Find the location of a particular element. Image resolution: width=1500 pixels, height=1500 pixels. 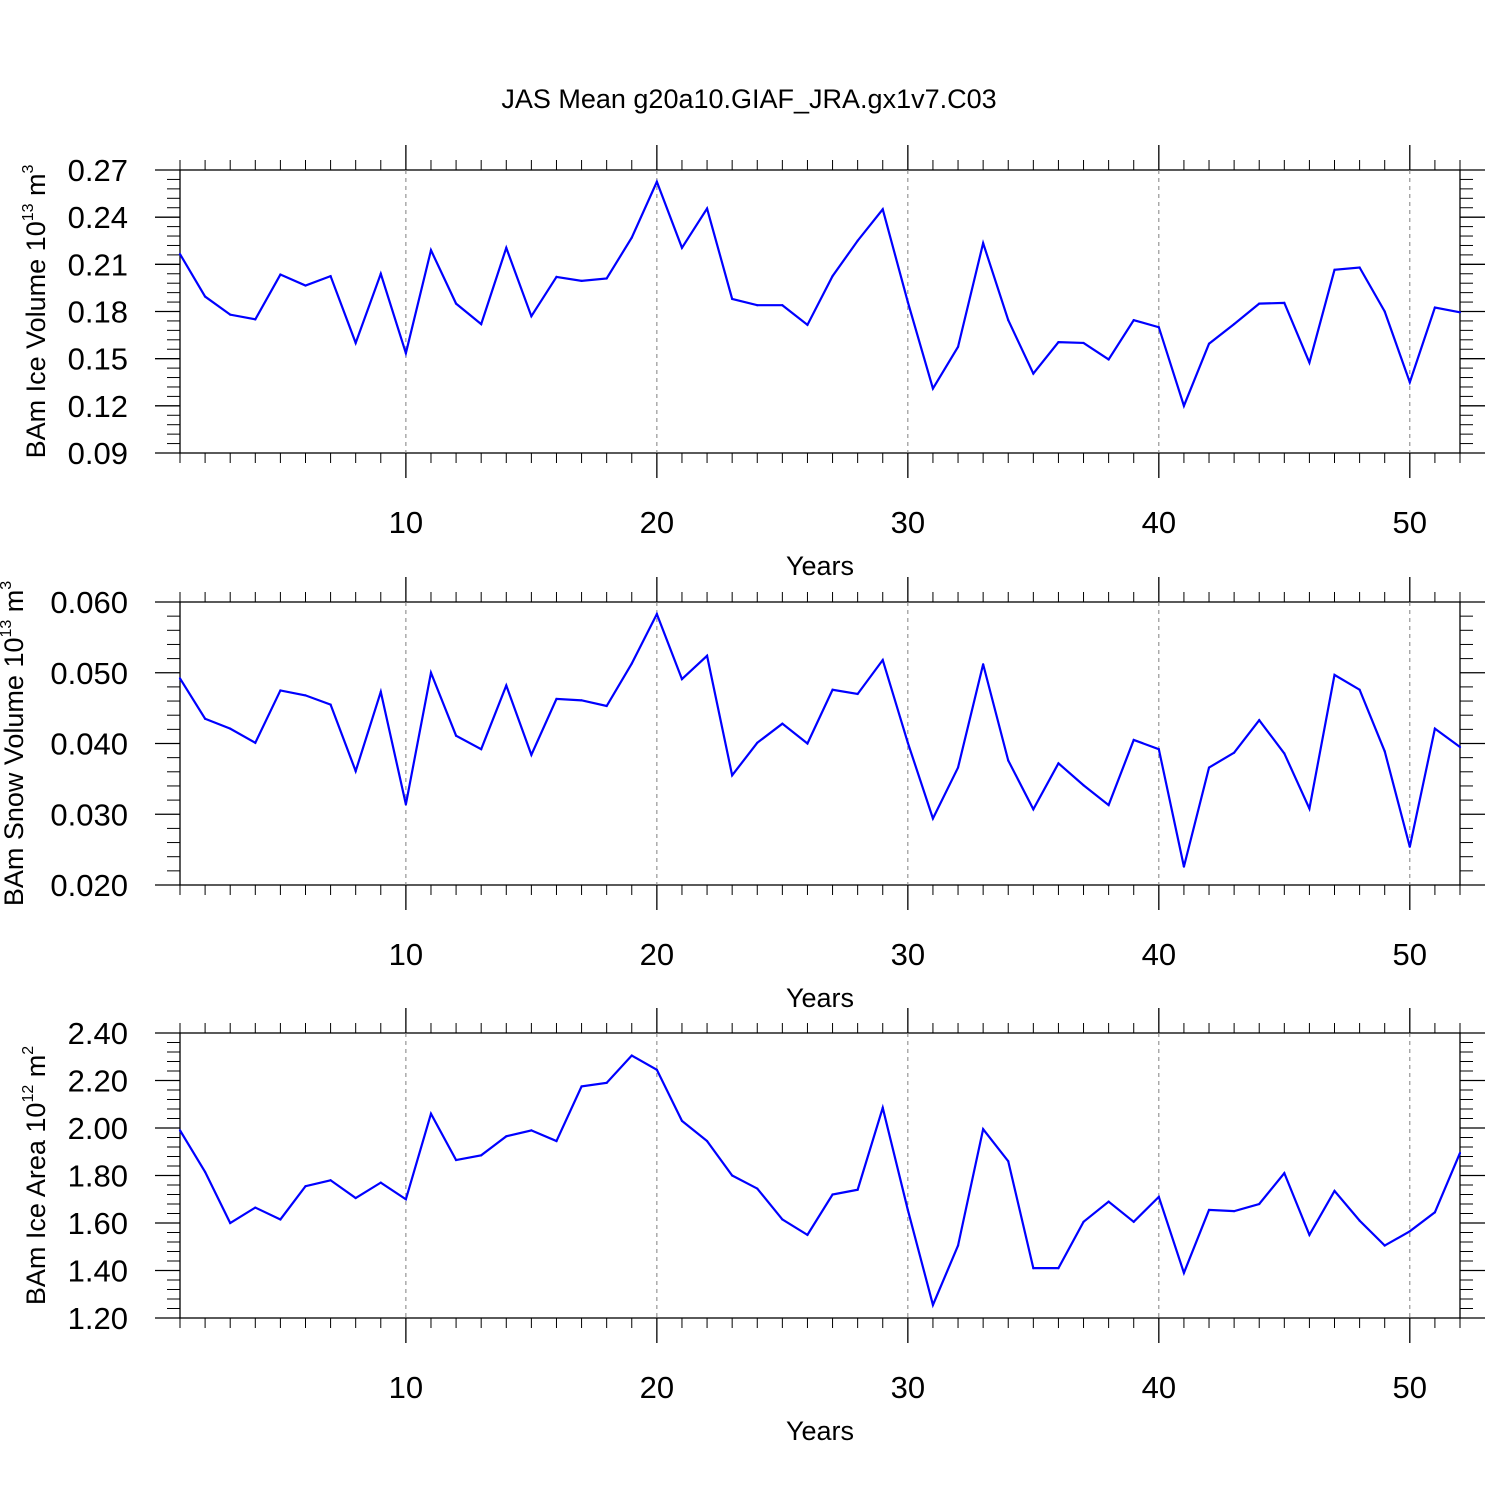

x-tick-label: 20 is located at coordinates (657, 954).